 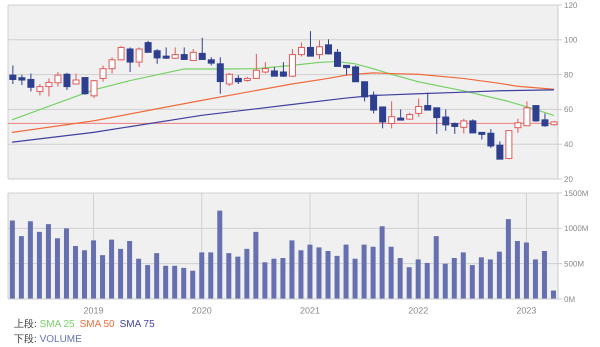 What do you see at coordinates (569, 145) in the screenshot?
I see `y-tick-label: 40` at bounding box center [569, 145].